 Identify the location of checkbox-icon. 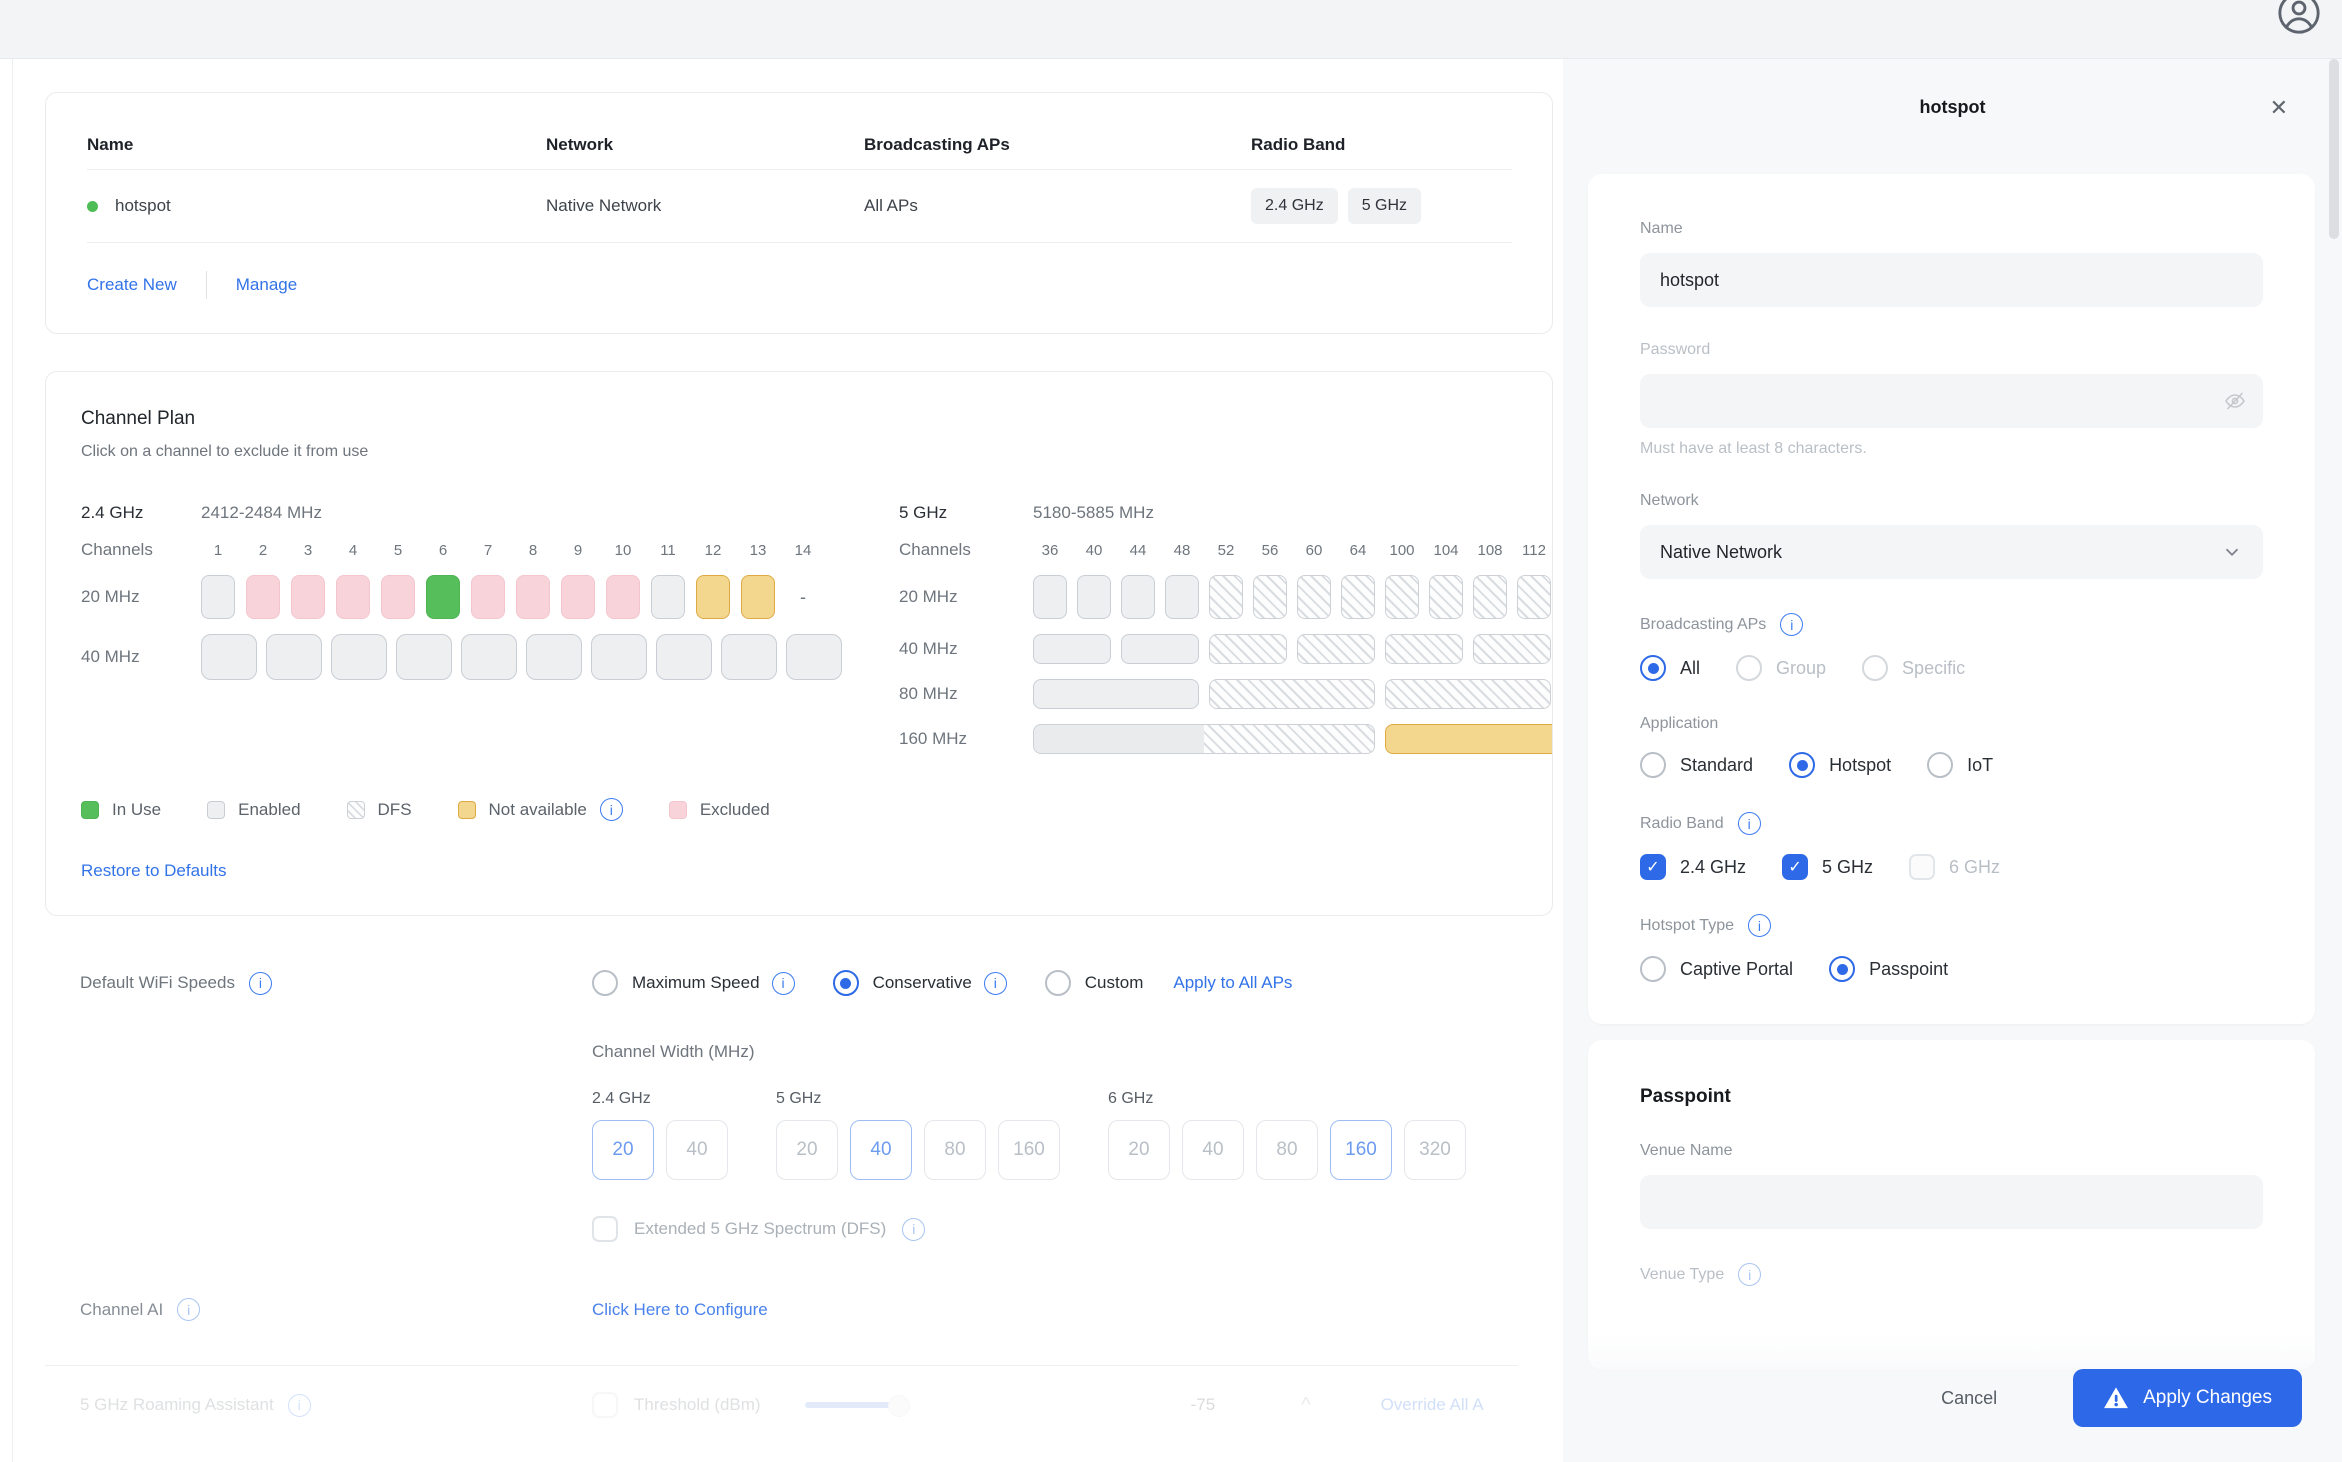
(605, 1229).